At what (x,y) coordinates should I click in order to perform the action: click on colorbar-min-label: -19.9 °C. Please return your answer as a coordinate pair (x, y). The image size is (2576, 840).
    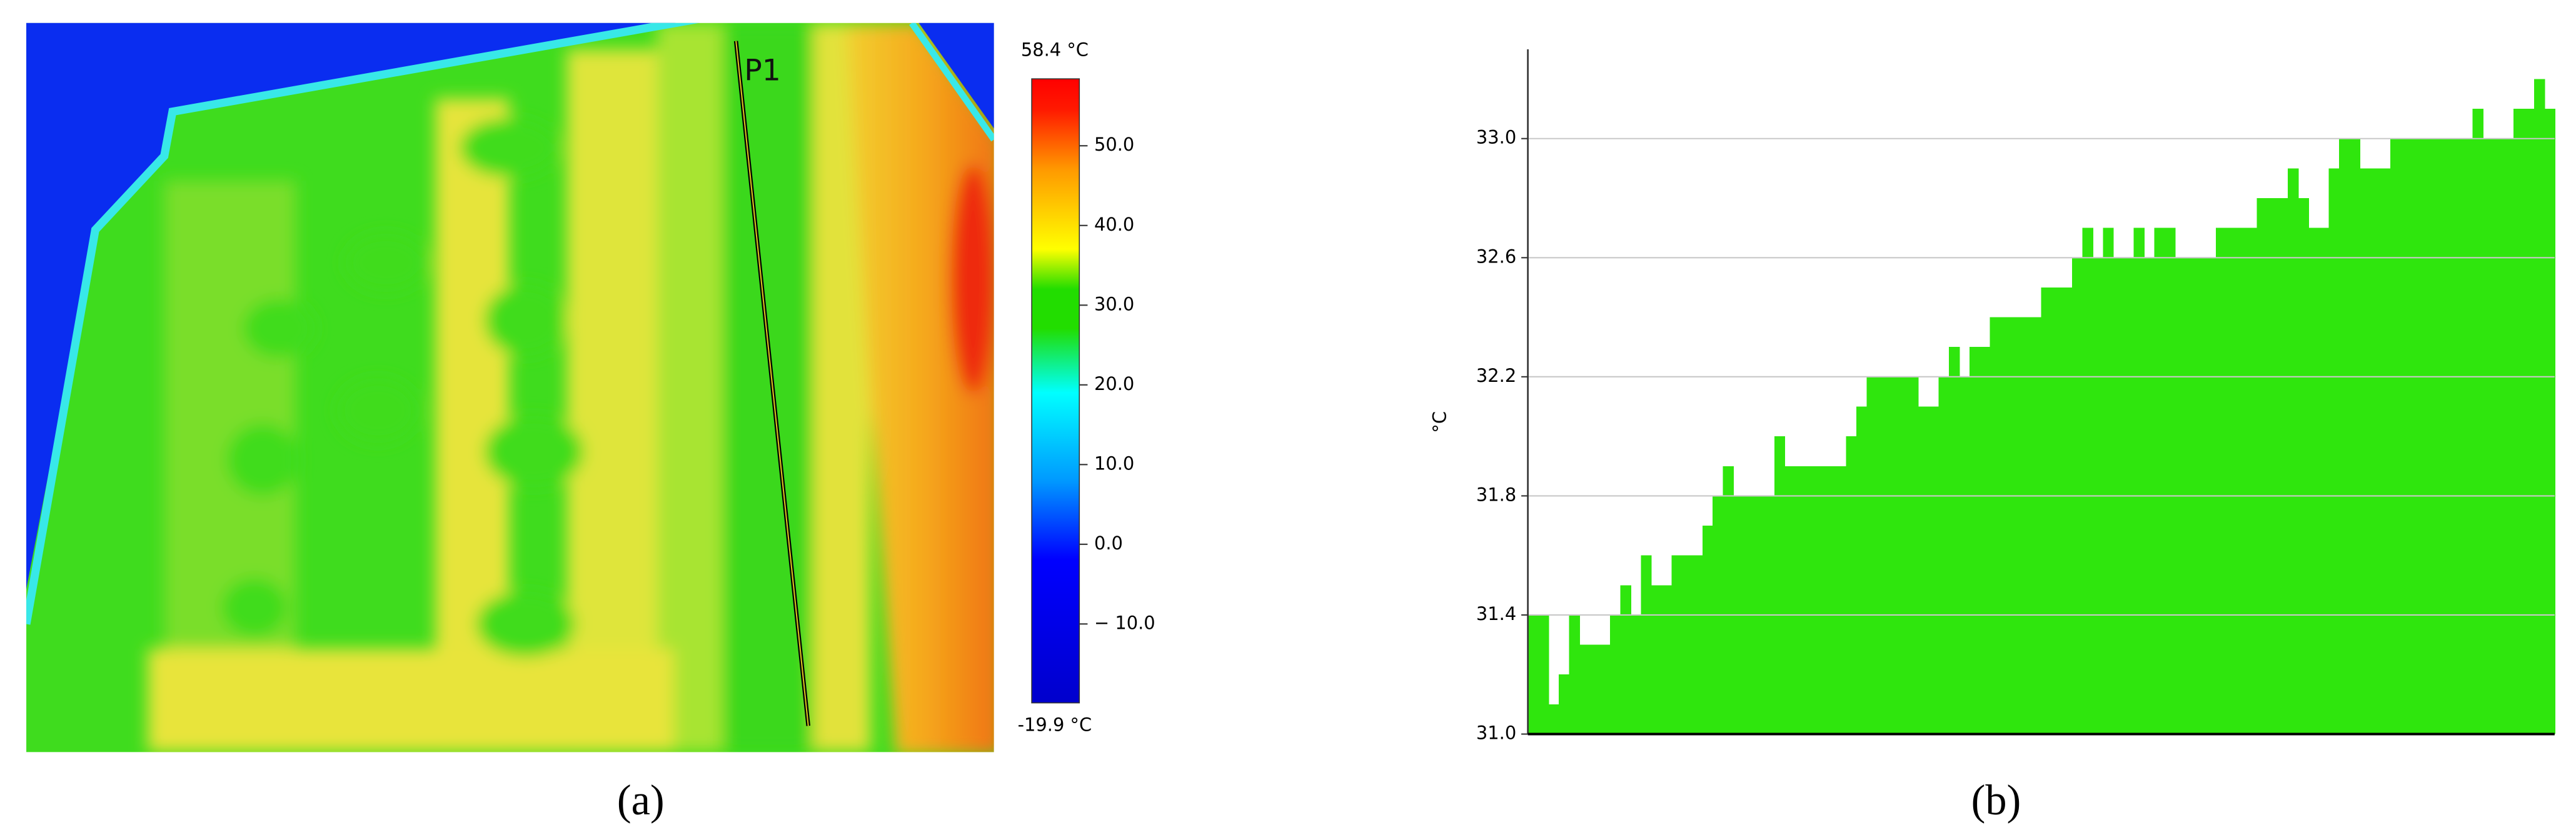
    Looking at the image, I should click on (1055, 724).